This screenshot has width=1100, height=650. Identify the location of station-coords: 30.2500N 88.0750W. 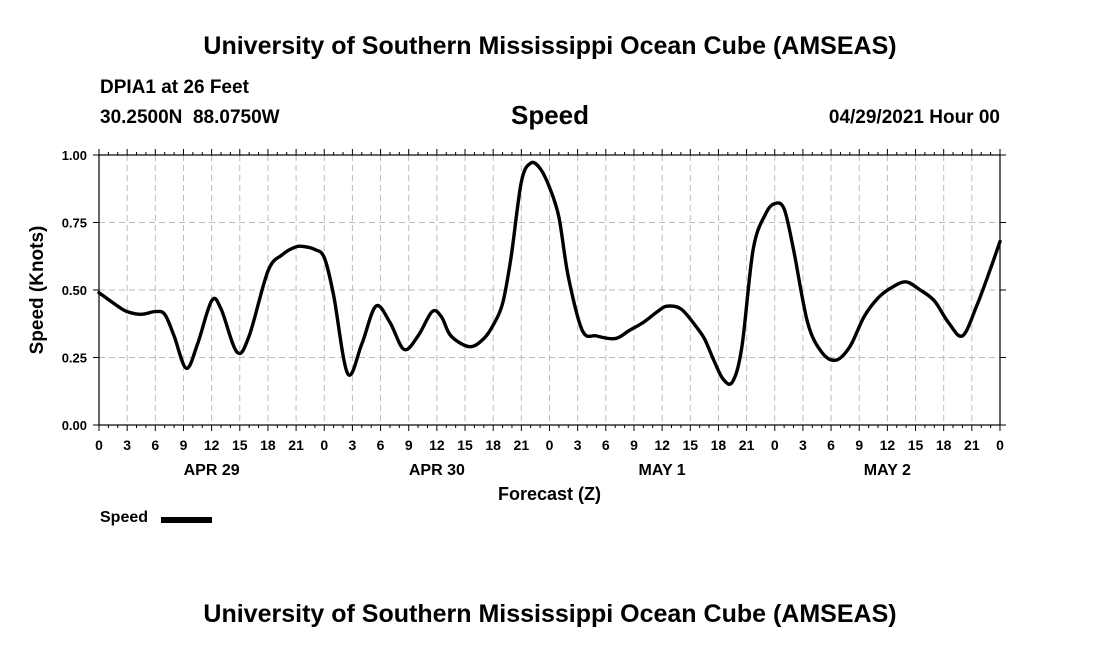
(190, 117).